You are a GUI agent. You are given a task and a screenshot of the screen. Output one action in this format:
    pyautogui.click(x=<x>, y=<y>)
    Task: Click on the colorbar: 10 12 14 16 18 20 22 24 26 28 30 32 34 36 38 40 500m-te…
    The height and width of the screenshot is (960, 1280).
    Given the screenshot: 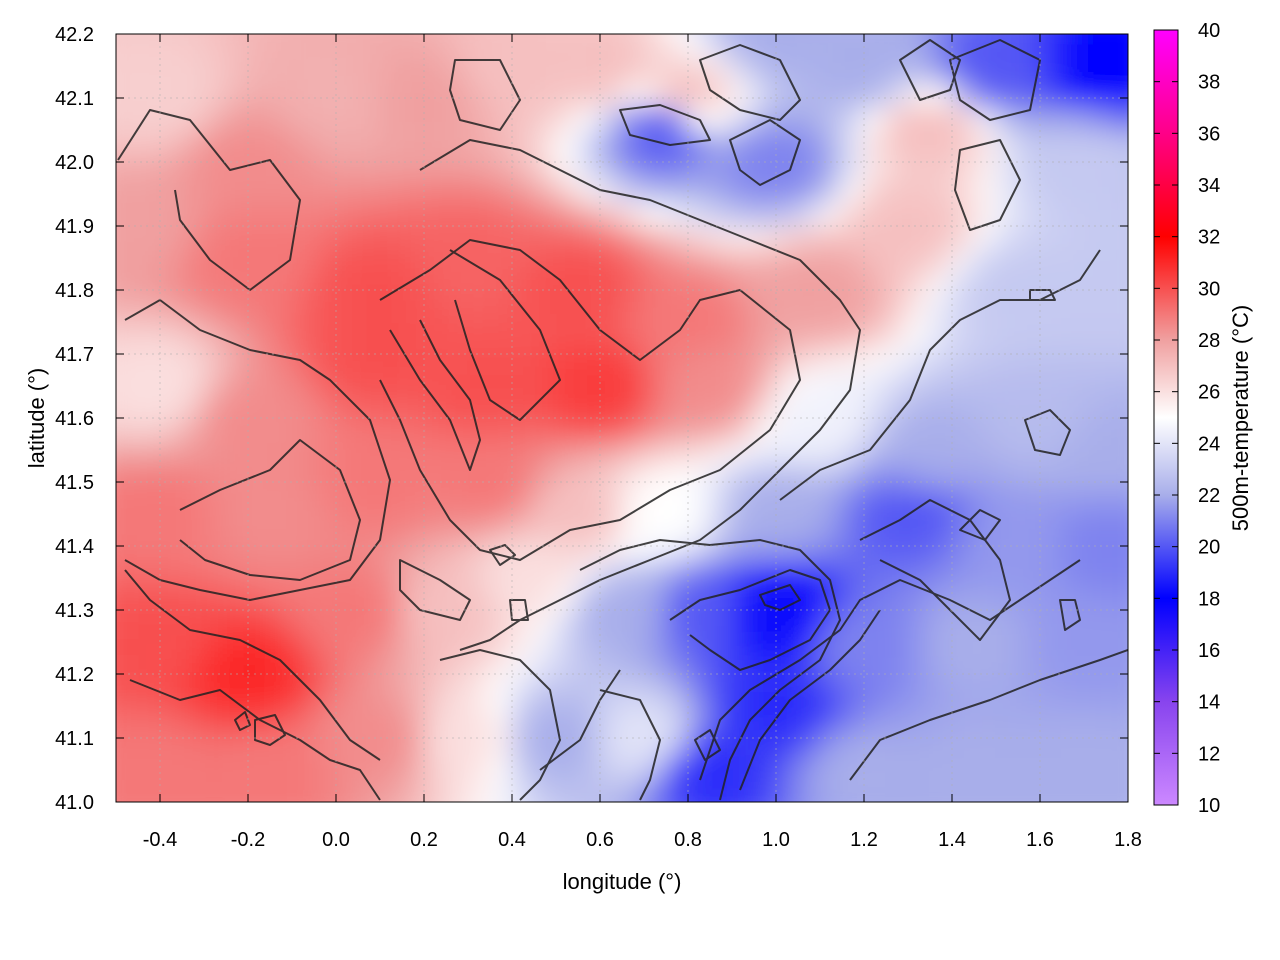 What is the action you would take?
    pyautogui.click(x=1203, y=418)
    